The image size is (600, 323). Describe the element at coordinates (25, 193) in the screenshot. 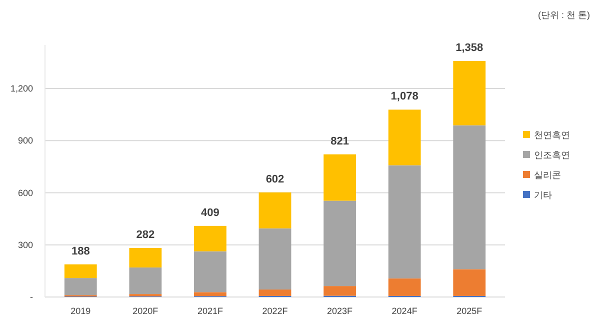

I see `y-tick-label: 600` at that location.